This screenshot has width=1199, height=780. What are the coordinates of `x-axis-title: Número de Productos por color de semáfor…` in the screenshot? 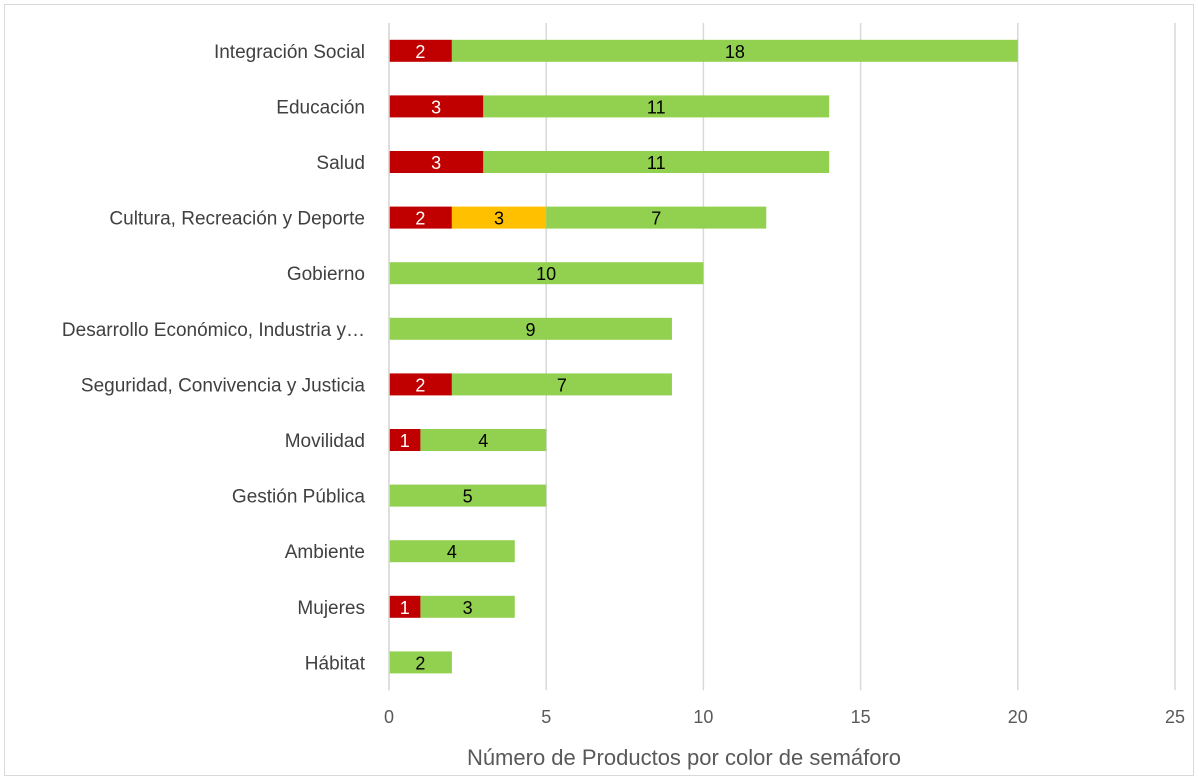 It's located at (684, 757).